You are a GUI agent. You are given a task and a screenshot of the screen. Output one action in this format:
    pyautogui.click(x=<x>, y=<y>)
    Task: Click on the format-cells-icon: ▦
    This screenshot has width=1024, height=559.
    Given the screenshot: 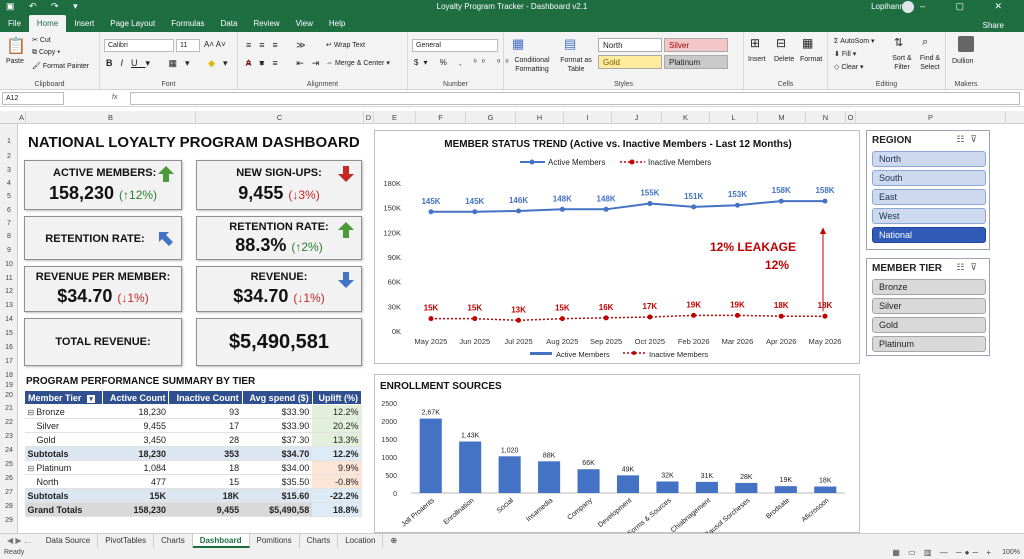 What is the action you would take?
    pyautogui.click(x=808, y=43)
    